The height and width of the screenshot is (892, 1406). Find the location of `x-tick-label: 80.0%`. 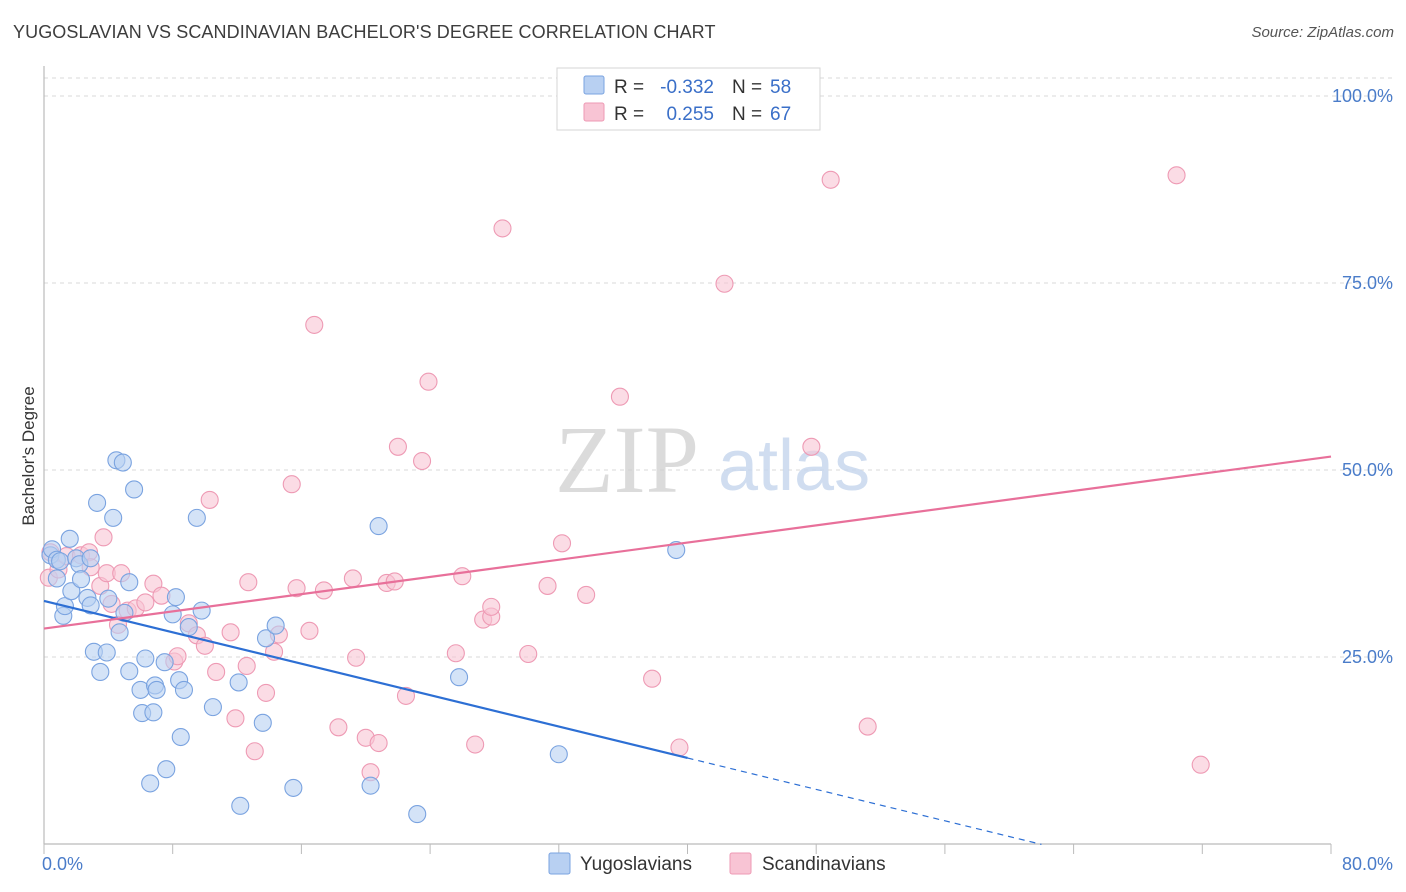

x-tick-label: 80.0% is located at coordinates (1367, 864).